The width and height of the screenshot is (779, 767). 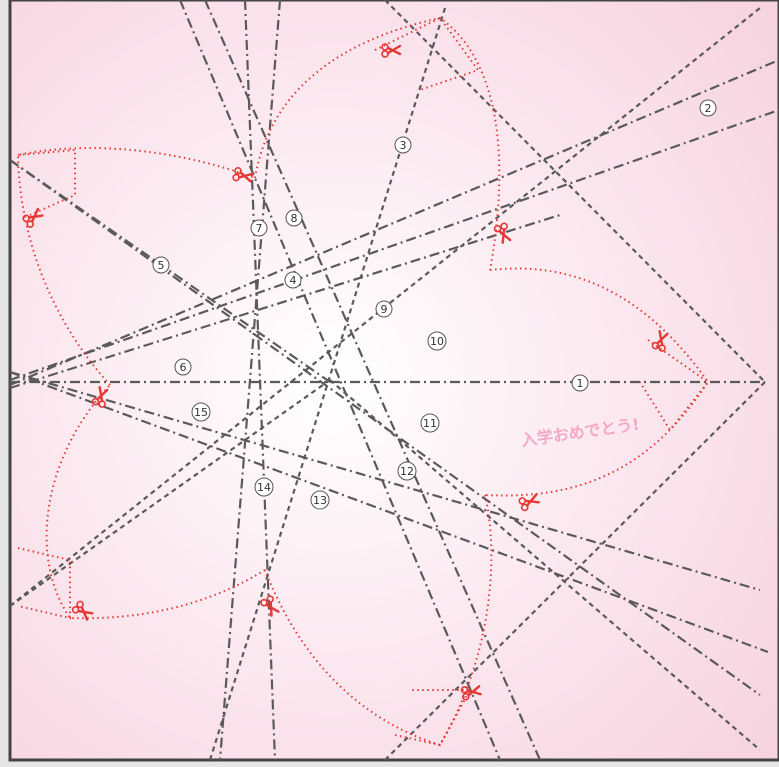 I want to click on fold-label-3: 3, so click(x=403, y=145).